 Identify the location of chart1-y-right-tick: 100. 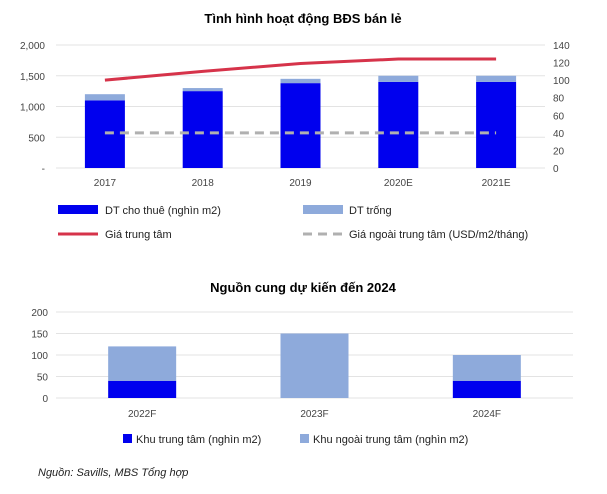
(561, 81).